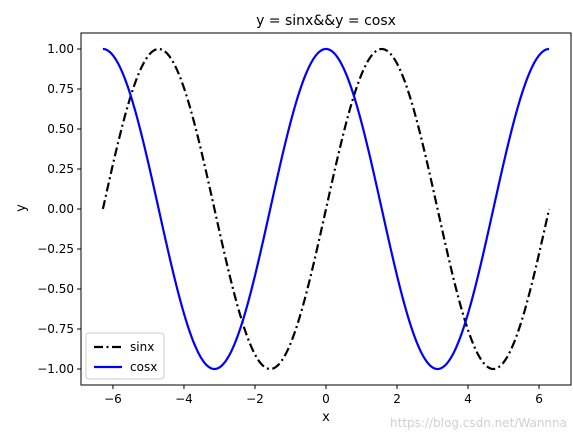 This screenshot has width=573, height=442. What do you see at coordinates (326, 417) in the screenshot?
I see `x-axis-label: x` at bounding box center [326, 417].